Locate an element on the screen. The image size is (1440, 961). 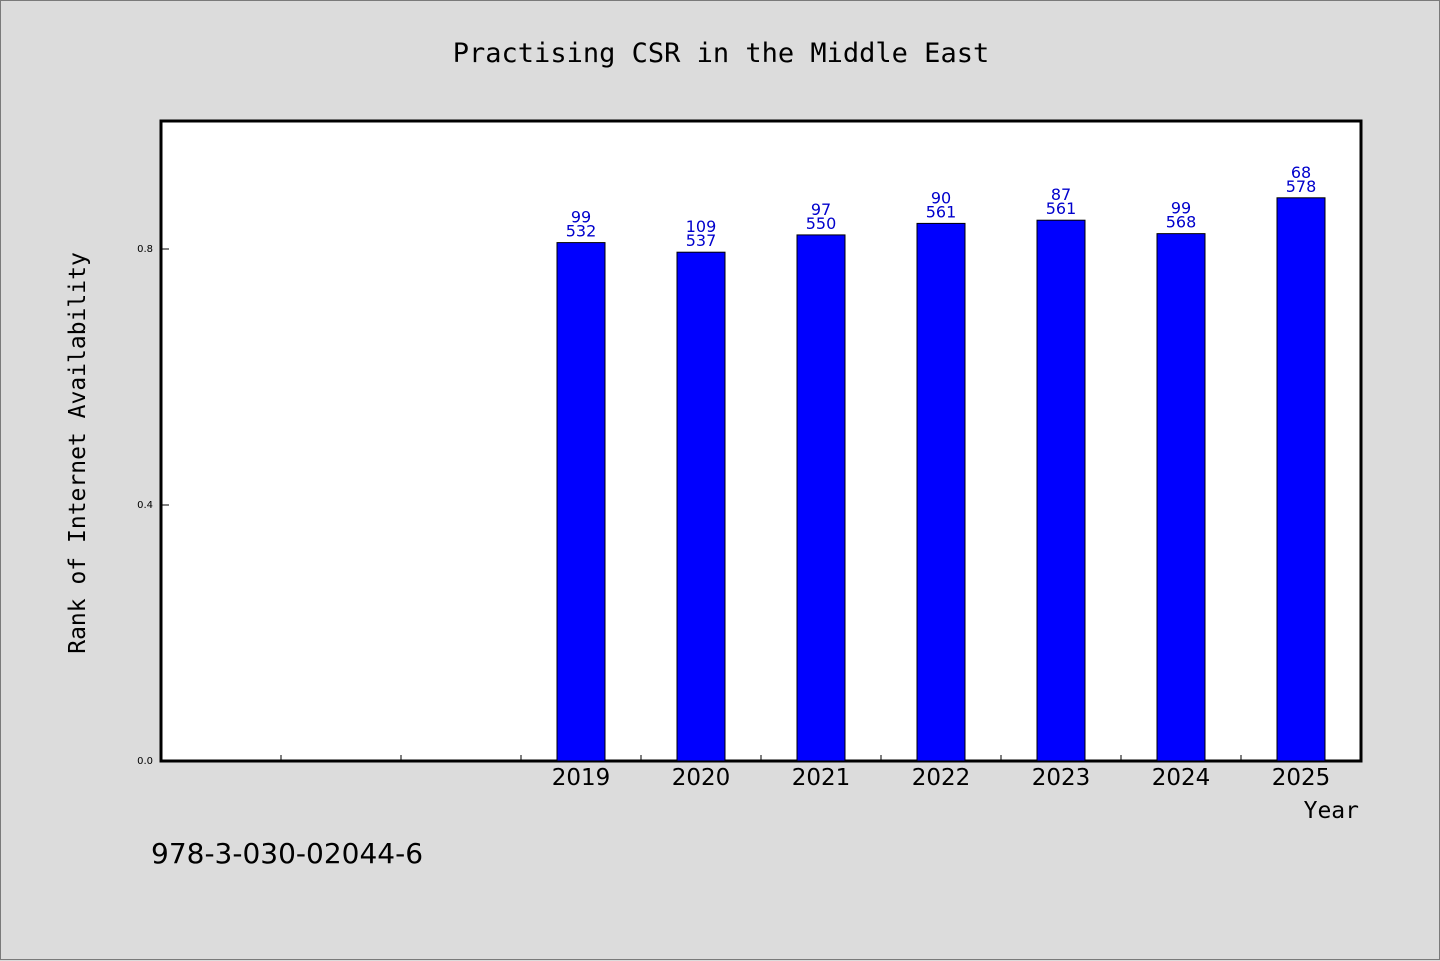
x-tick-label: 2021 is located at coordinates (821, 778).